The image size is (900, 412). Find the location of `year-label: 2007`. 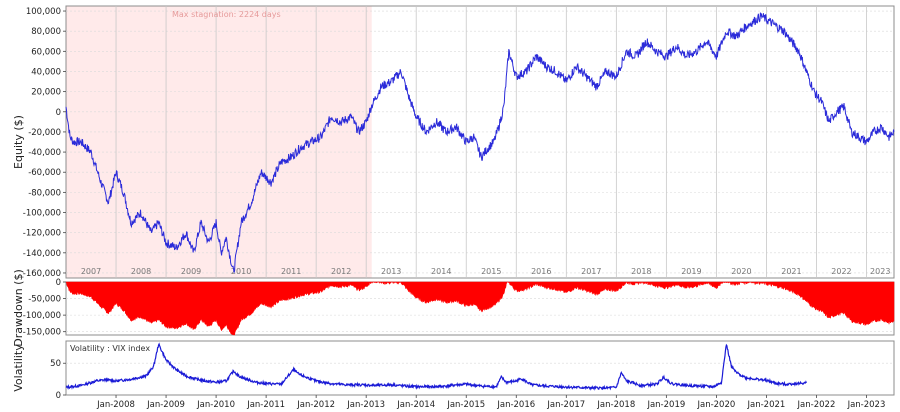

year-label: 2007 is located at coordinates (91, 271).